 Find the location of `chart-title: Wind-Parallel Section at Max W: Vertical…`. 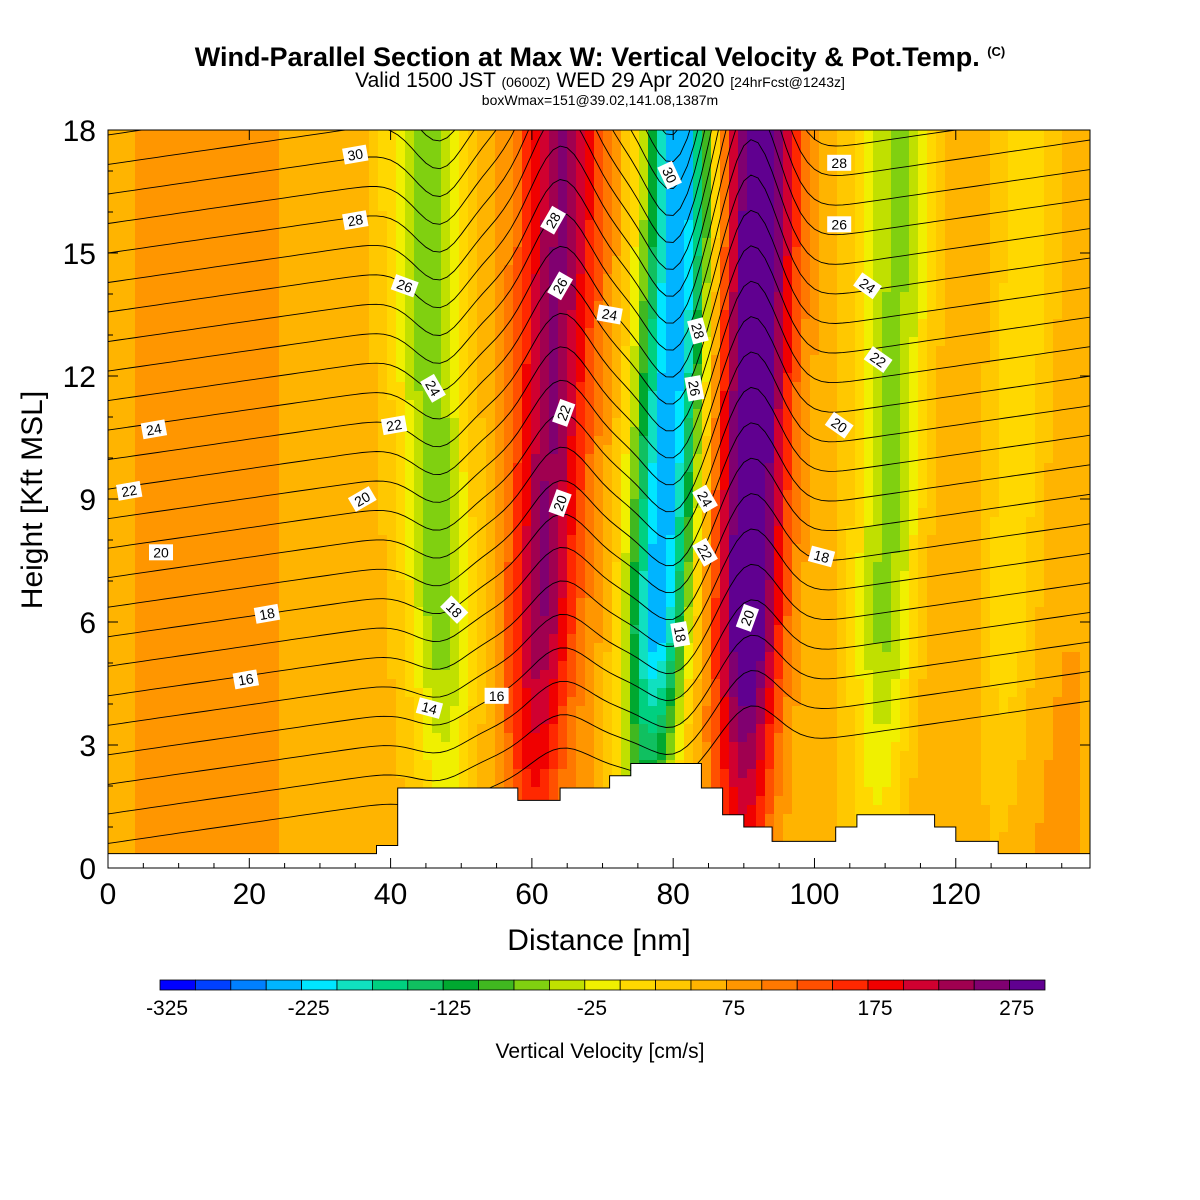

chart-title: Wind-Parallel Section at Max W: Vertical… is located at coordinates (600, 57).